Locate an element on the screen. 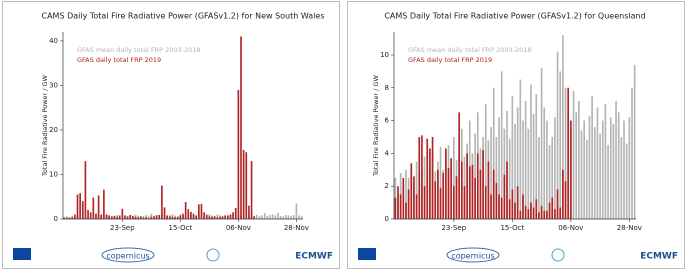  y-tick-label: 0 is located at coordinates (387, 219).